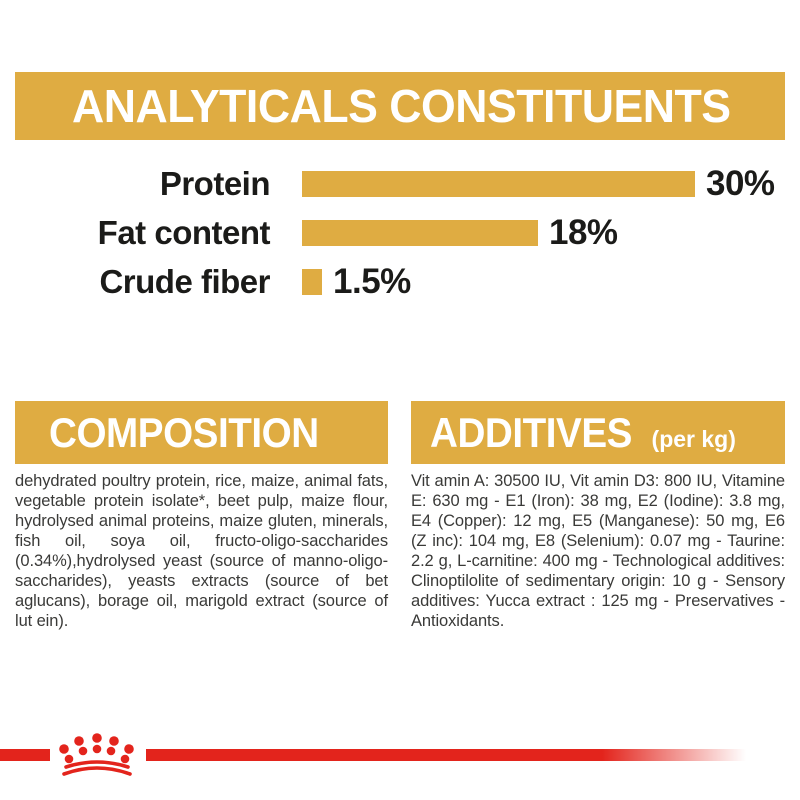 The image size is (800, 800). Describe the element at coordinates (420, 233) in the screenshot. I see `bar-fat-content` at that location.